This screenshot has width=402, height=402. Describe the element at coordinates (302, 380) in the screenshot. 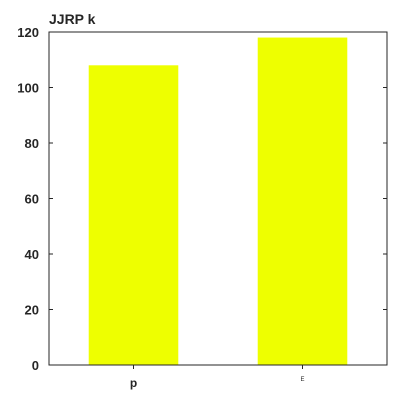

I see `x-tick-label: Ε` at that location.